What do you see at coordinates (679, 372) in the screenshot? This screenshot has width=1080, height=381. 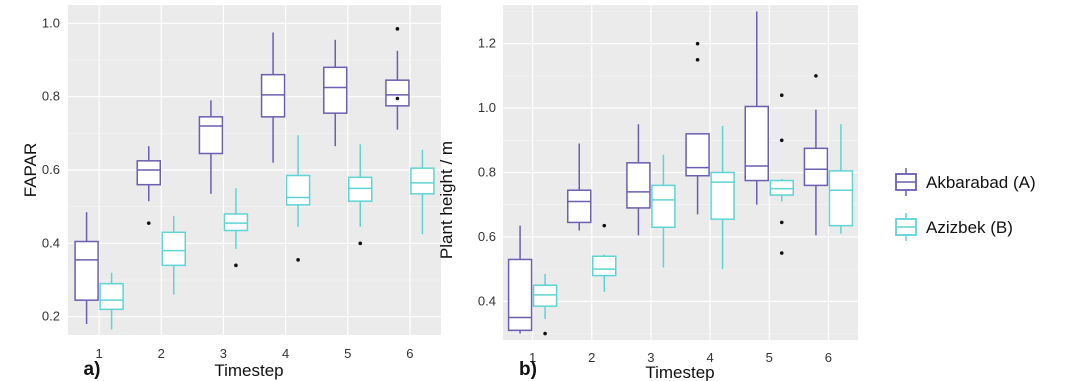 I see `x-axis-title-b: Timestep` at bounding box center [679, 372].